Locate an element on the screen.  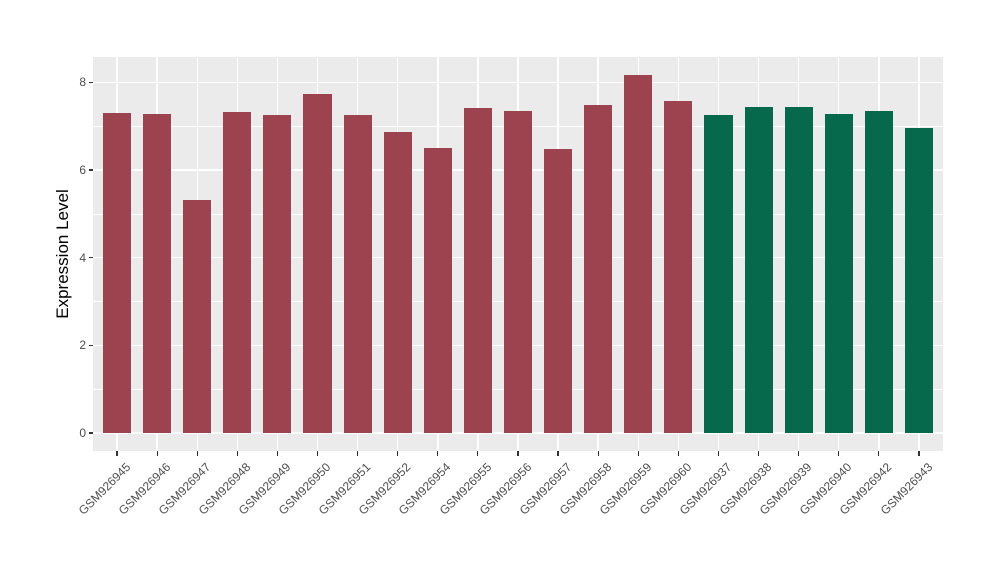
y-tick-label: 6 is located at coordinates (82, 170).